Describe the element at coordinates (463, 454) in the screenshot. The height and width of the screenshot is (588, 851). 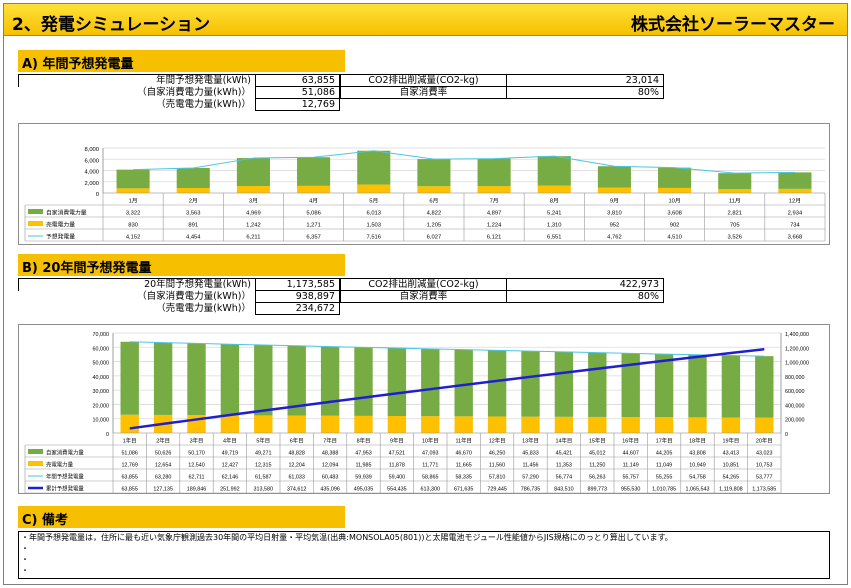
I see `data-label: 46,670` at that location.